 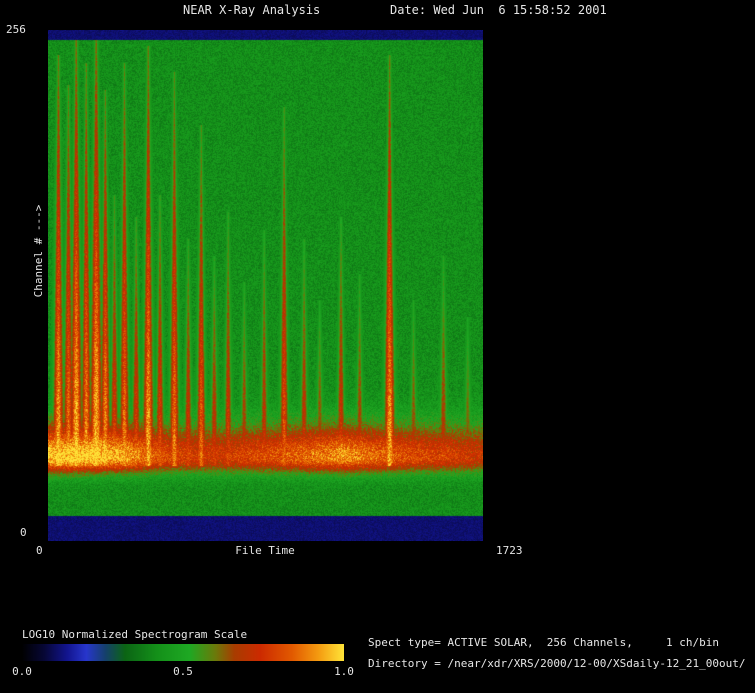 I want to click on x-axis-min-label: 0, so click(x=39, y=550).